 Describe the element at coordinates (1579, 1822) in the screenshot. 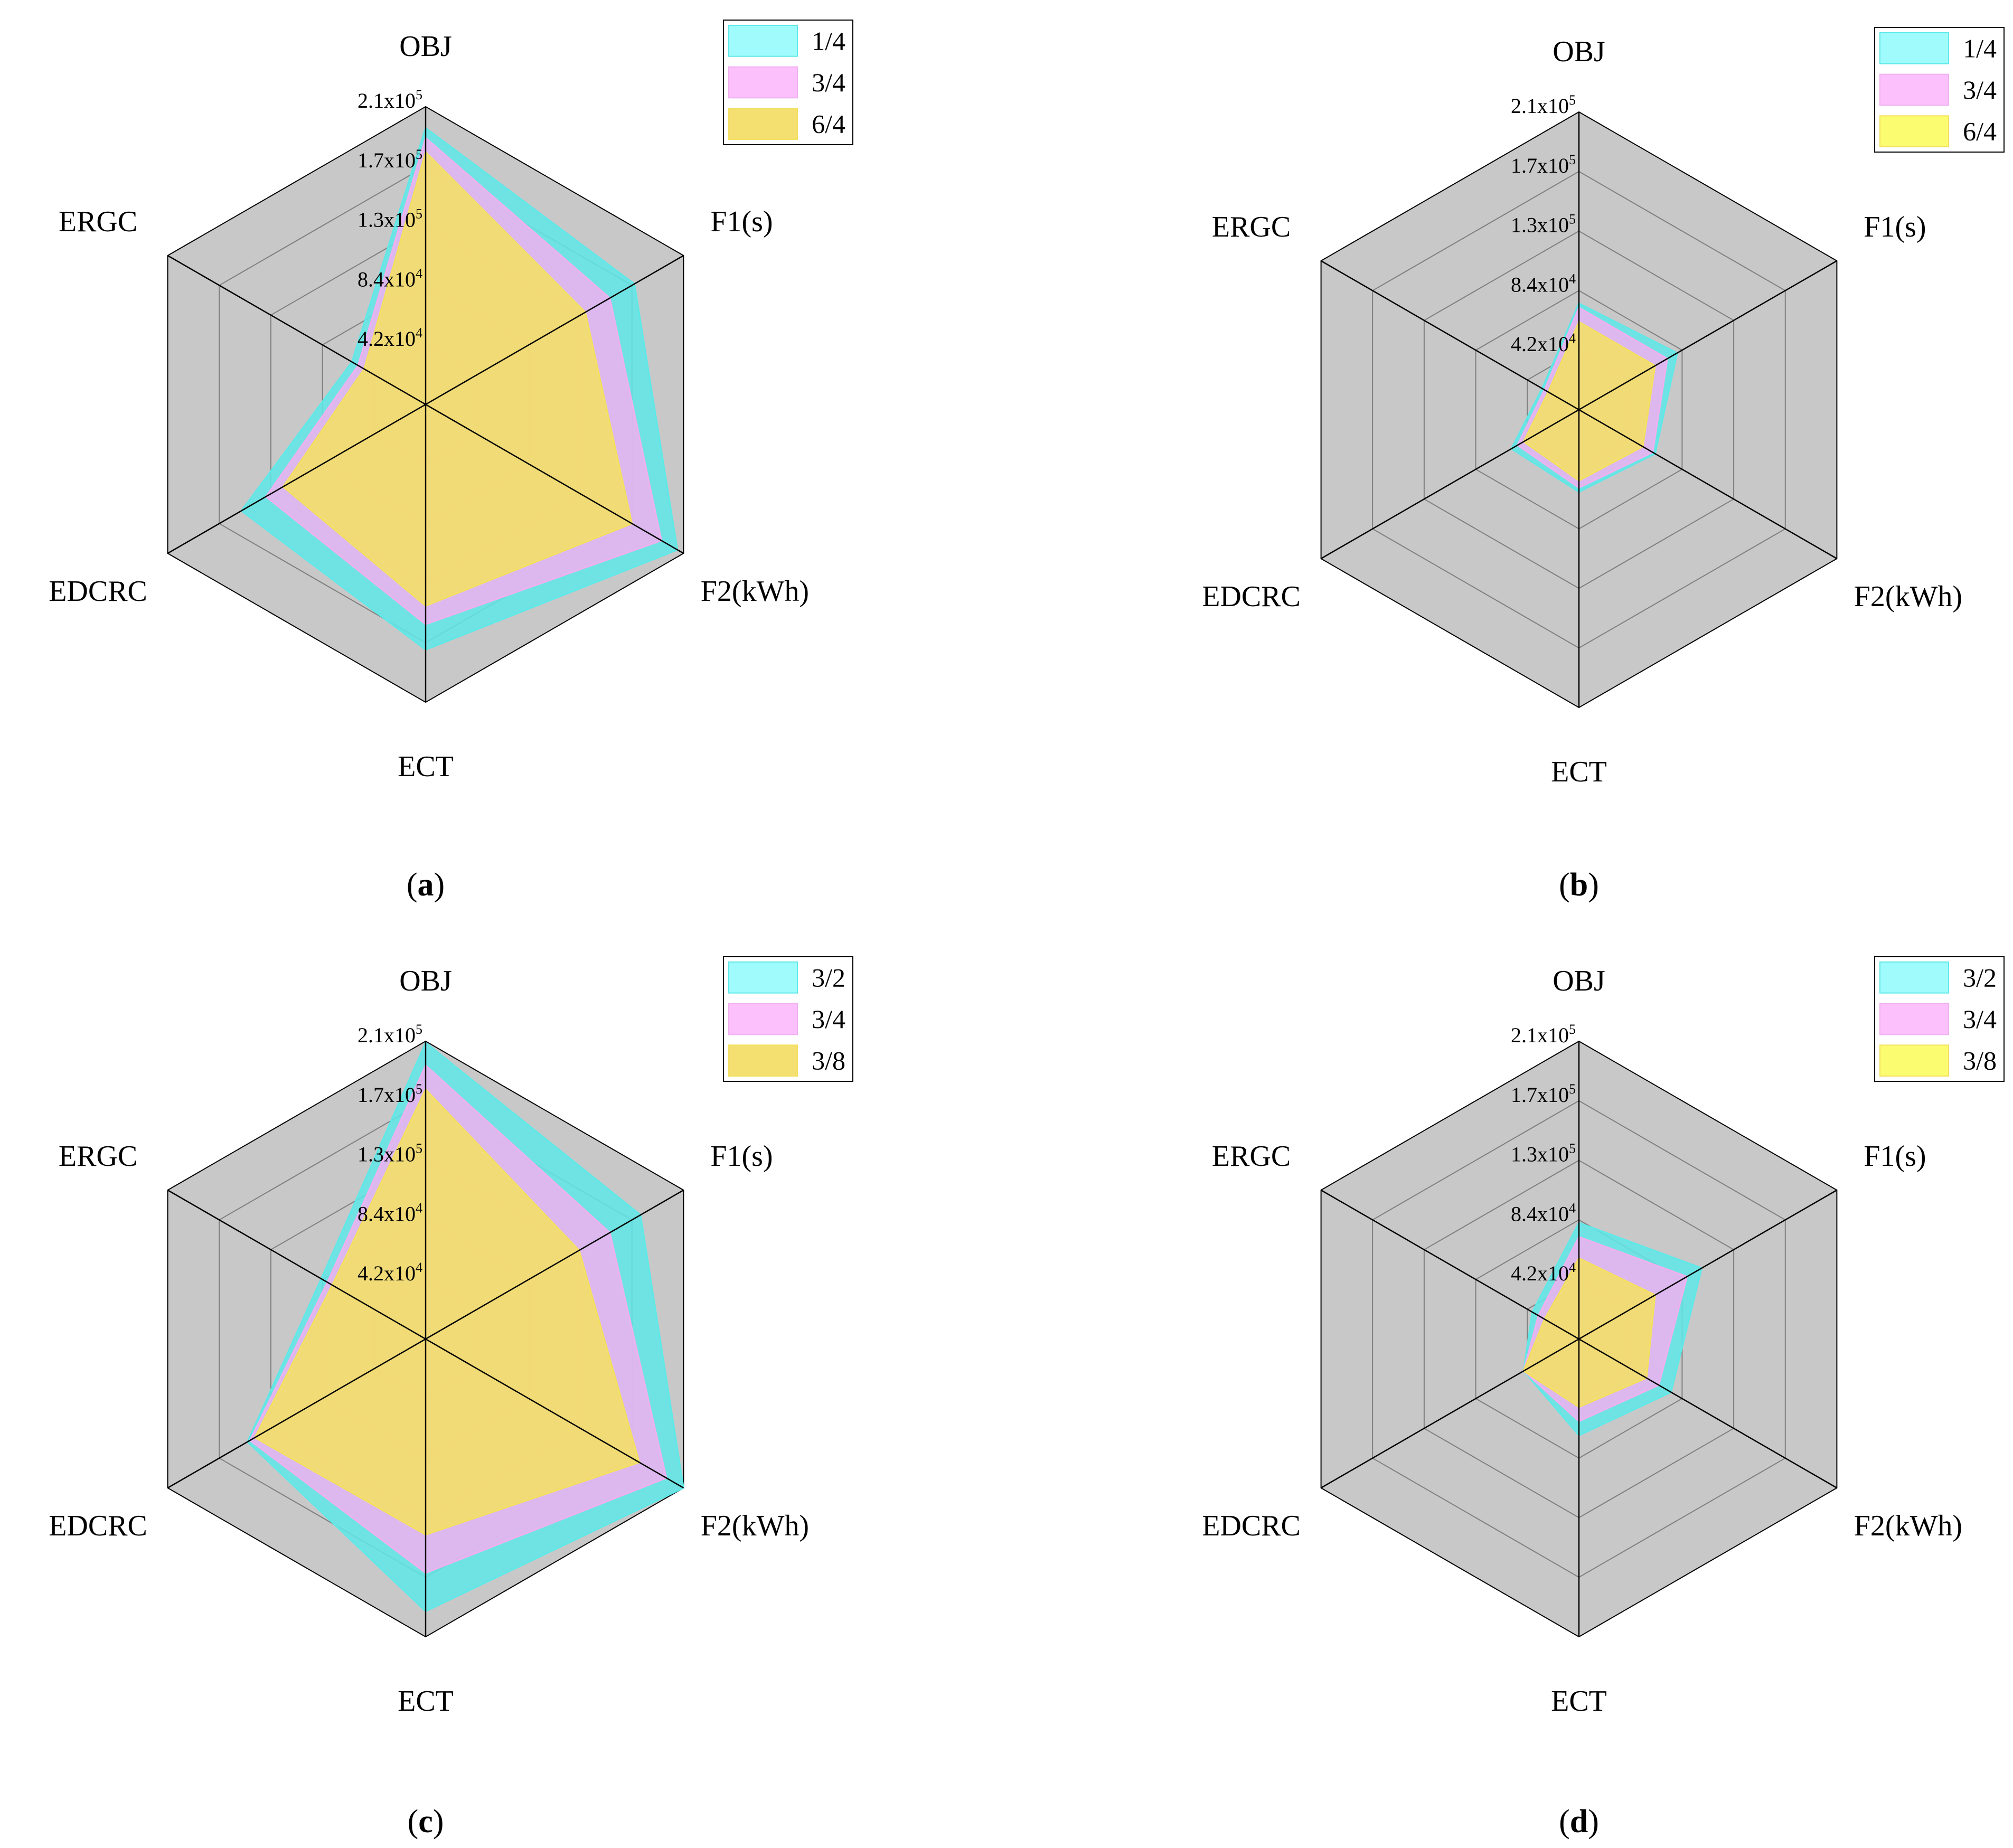

I see `panel-label: (d)` at that location.